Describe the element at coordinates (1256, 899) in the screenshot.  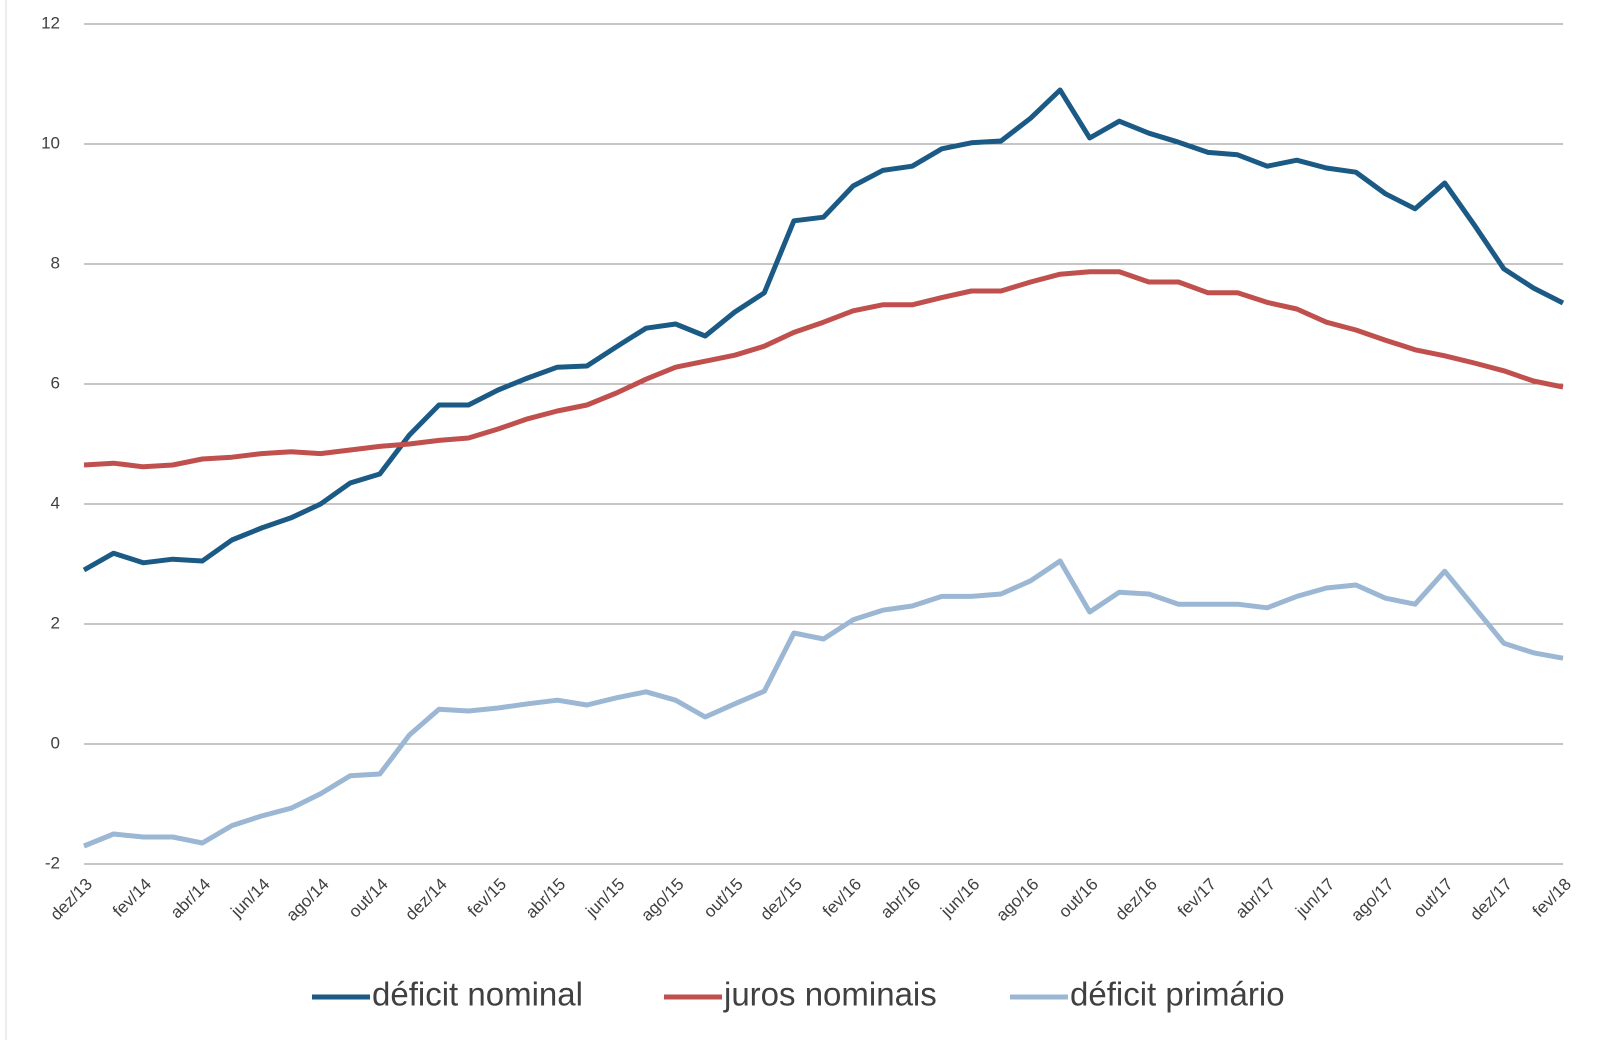
I see `x-tick-label: abr/17` at that location.